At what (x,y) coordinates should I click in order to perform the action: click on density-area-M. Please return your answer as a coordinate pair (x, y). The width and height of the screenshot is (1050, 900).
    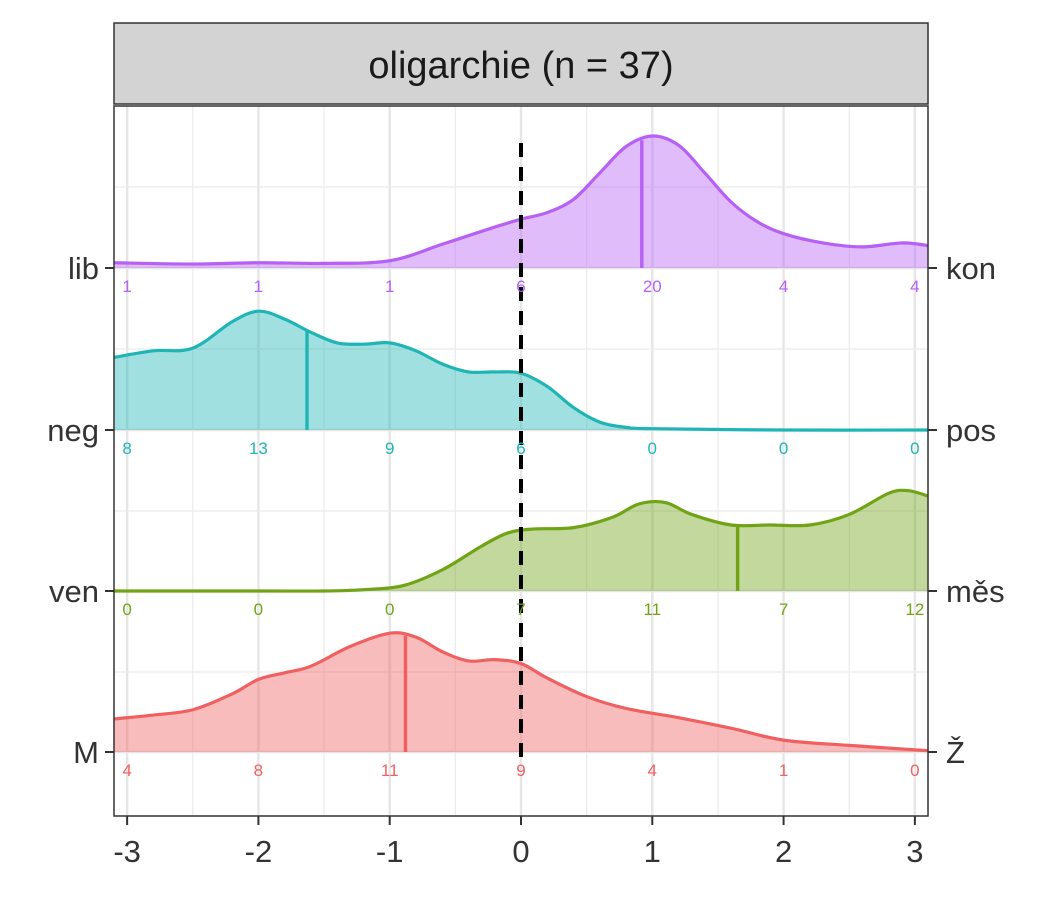
    Looking at the image, I should click on (521, 692).